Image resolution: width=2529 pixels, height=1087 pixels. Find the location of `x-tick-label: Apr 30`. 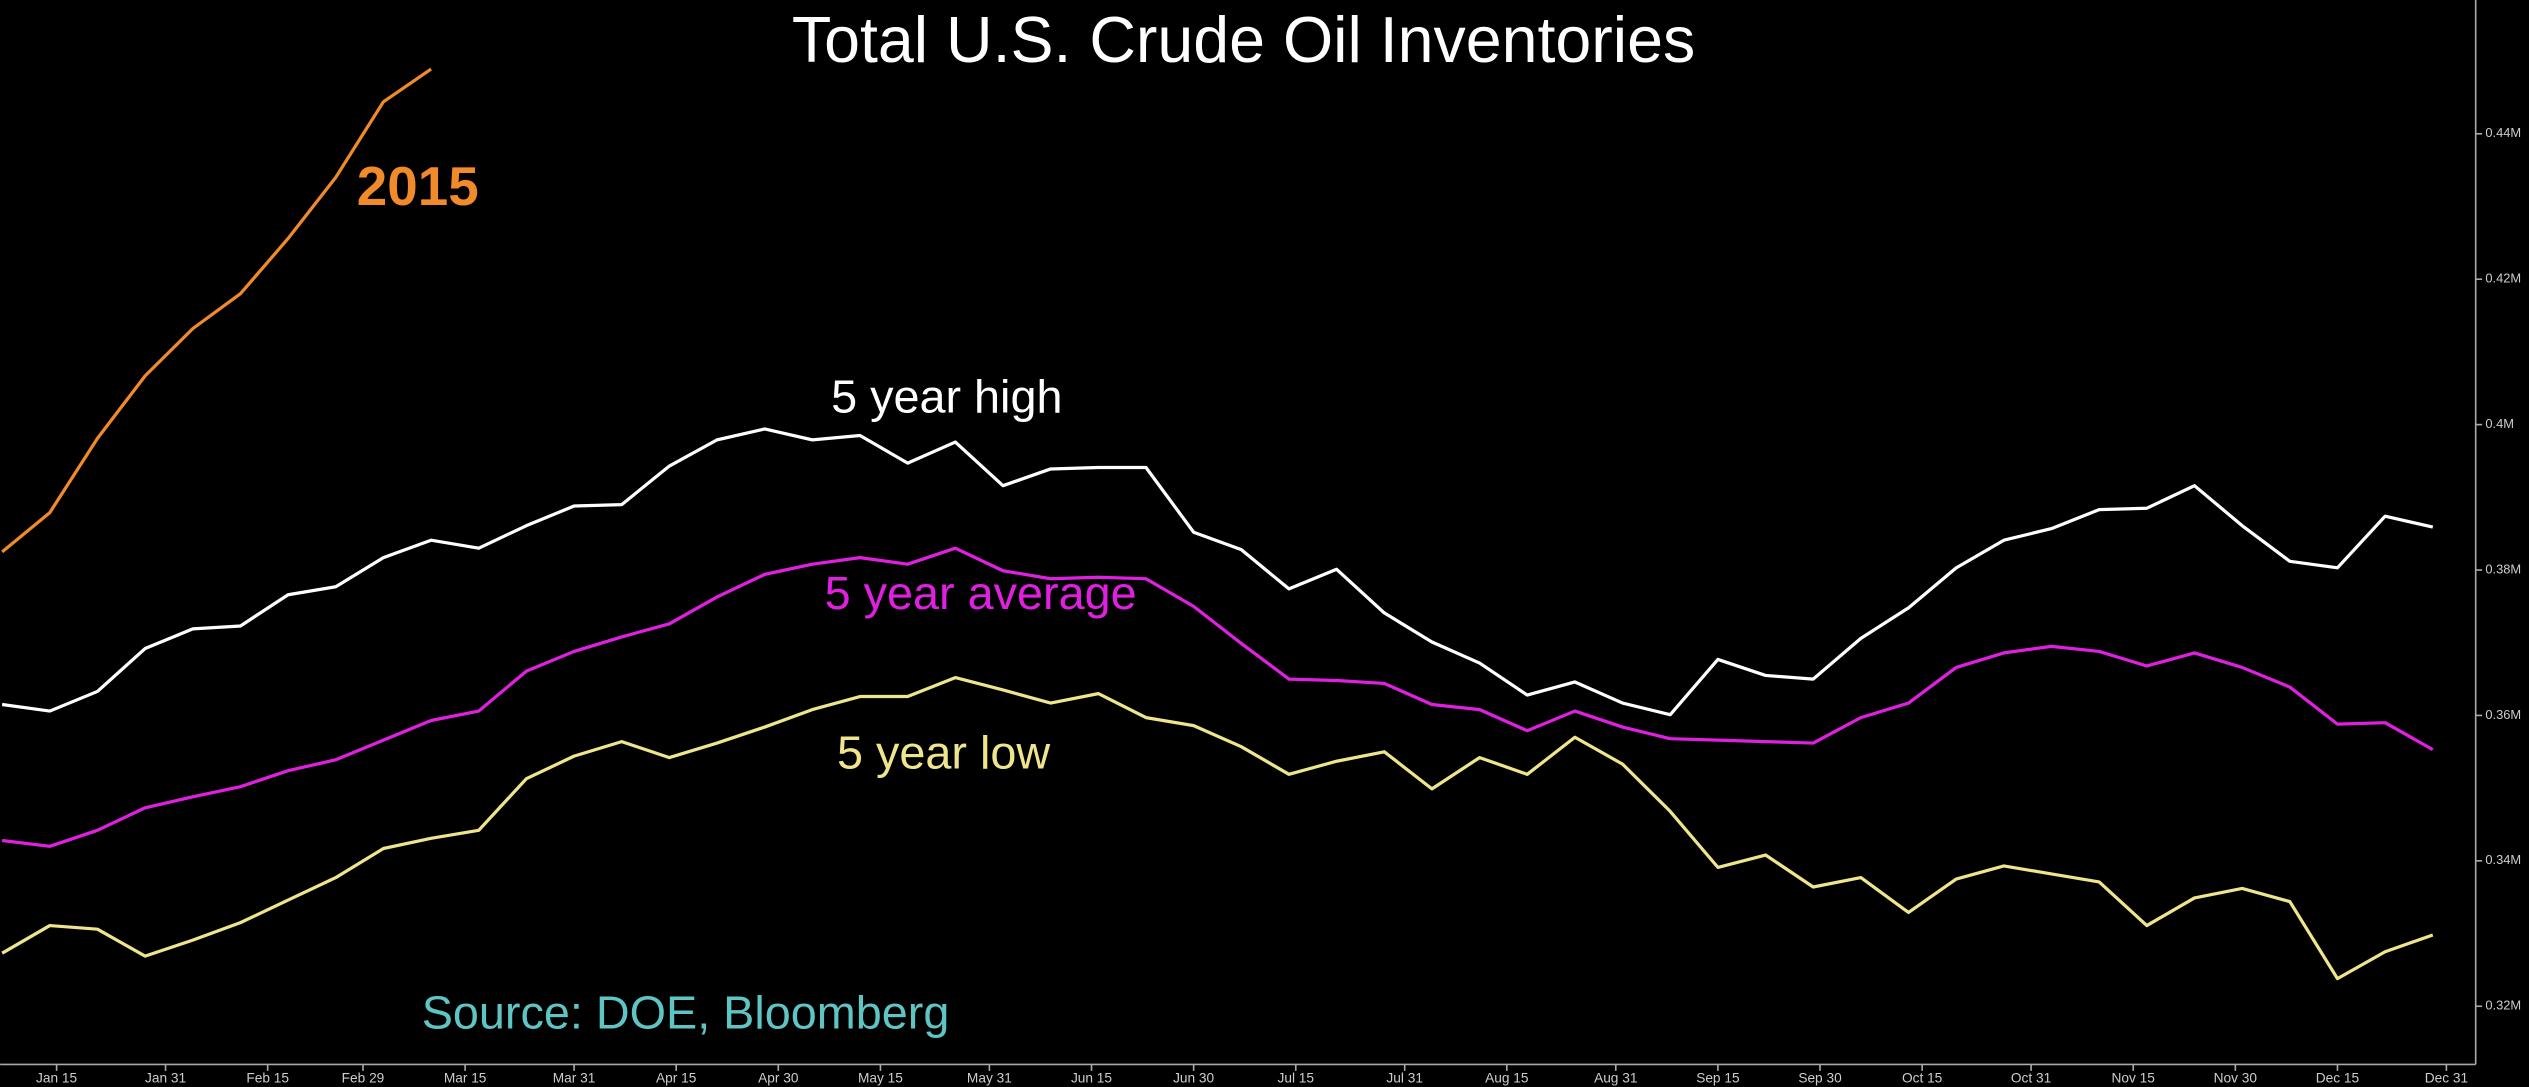

x-tick-label: Apr 30 is located at coordinates (778, 1078).